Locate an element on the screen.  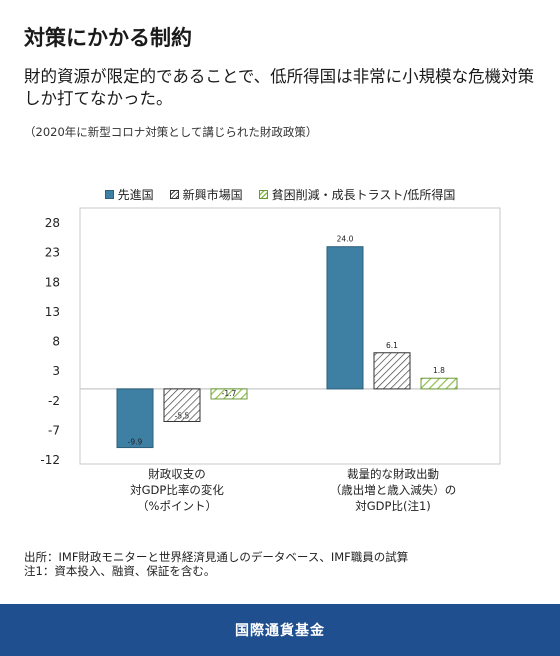
chart-legend: 先進国 新興市場国 貧困削減・成長トラスト/低所得国 is located at coordinates (280, 194).